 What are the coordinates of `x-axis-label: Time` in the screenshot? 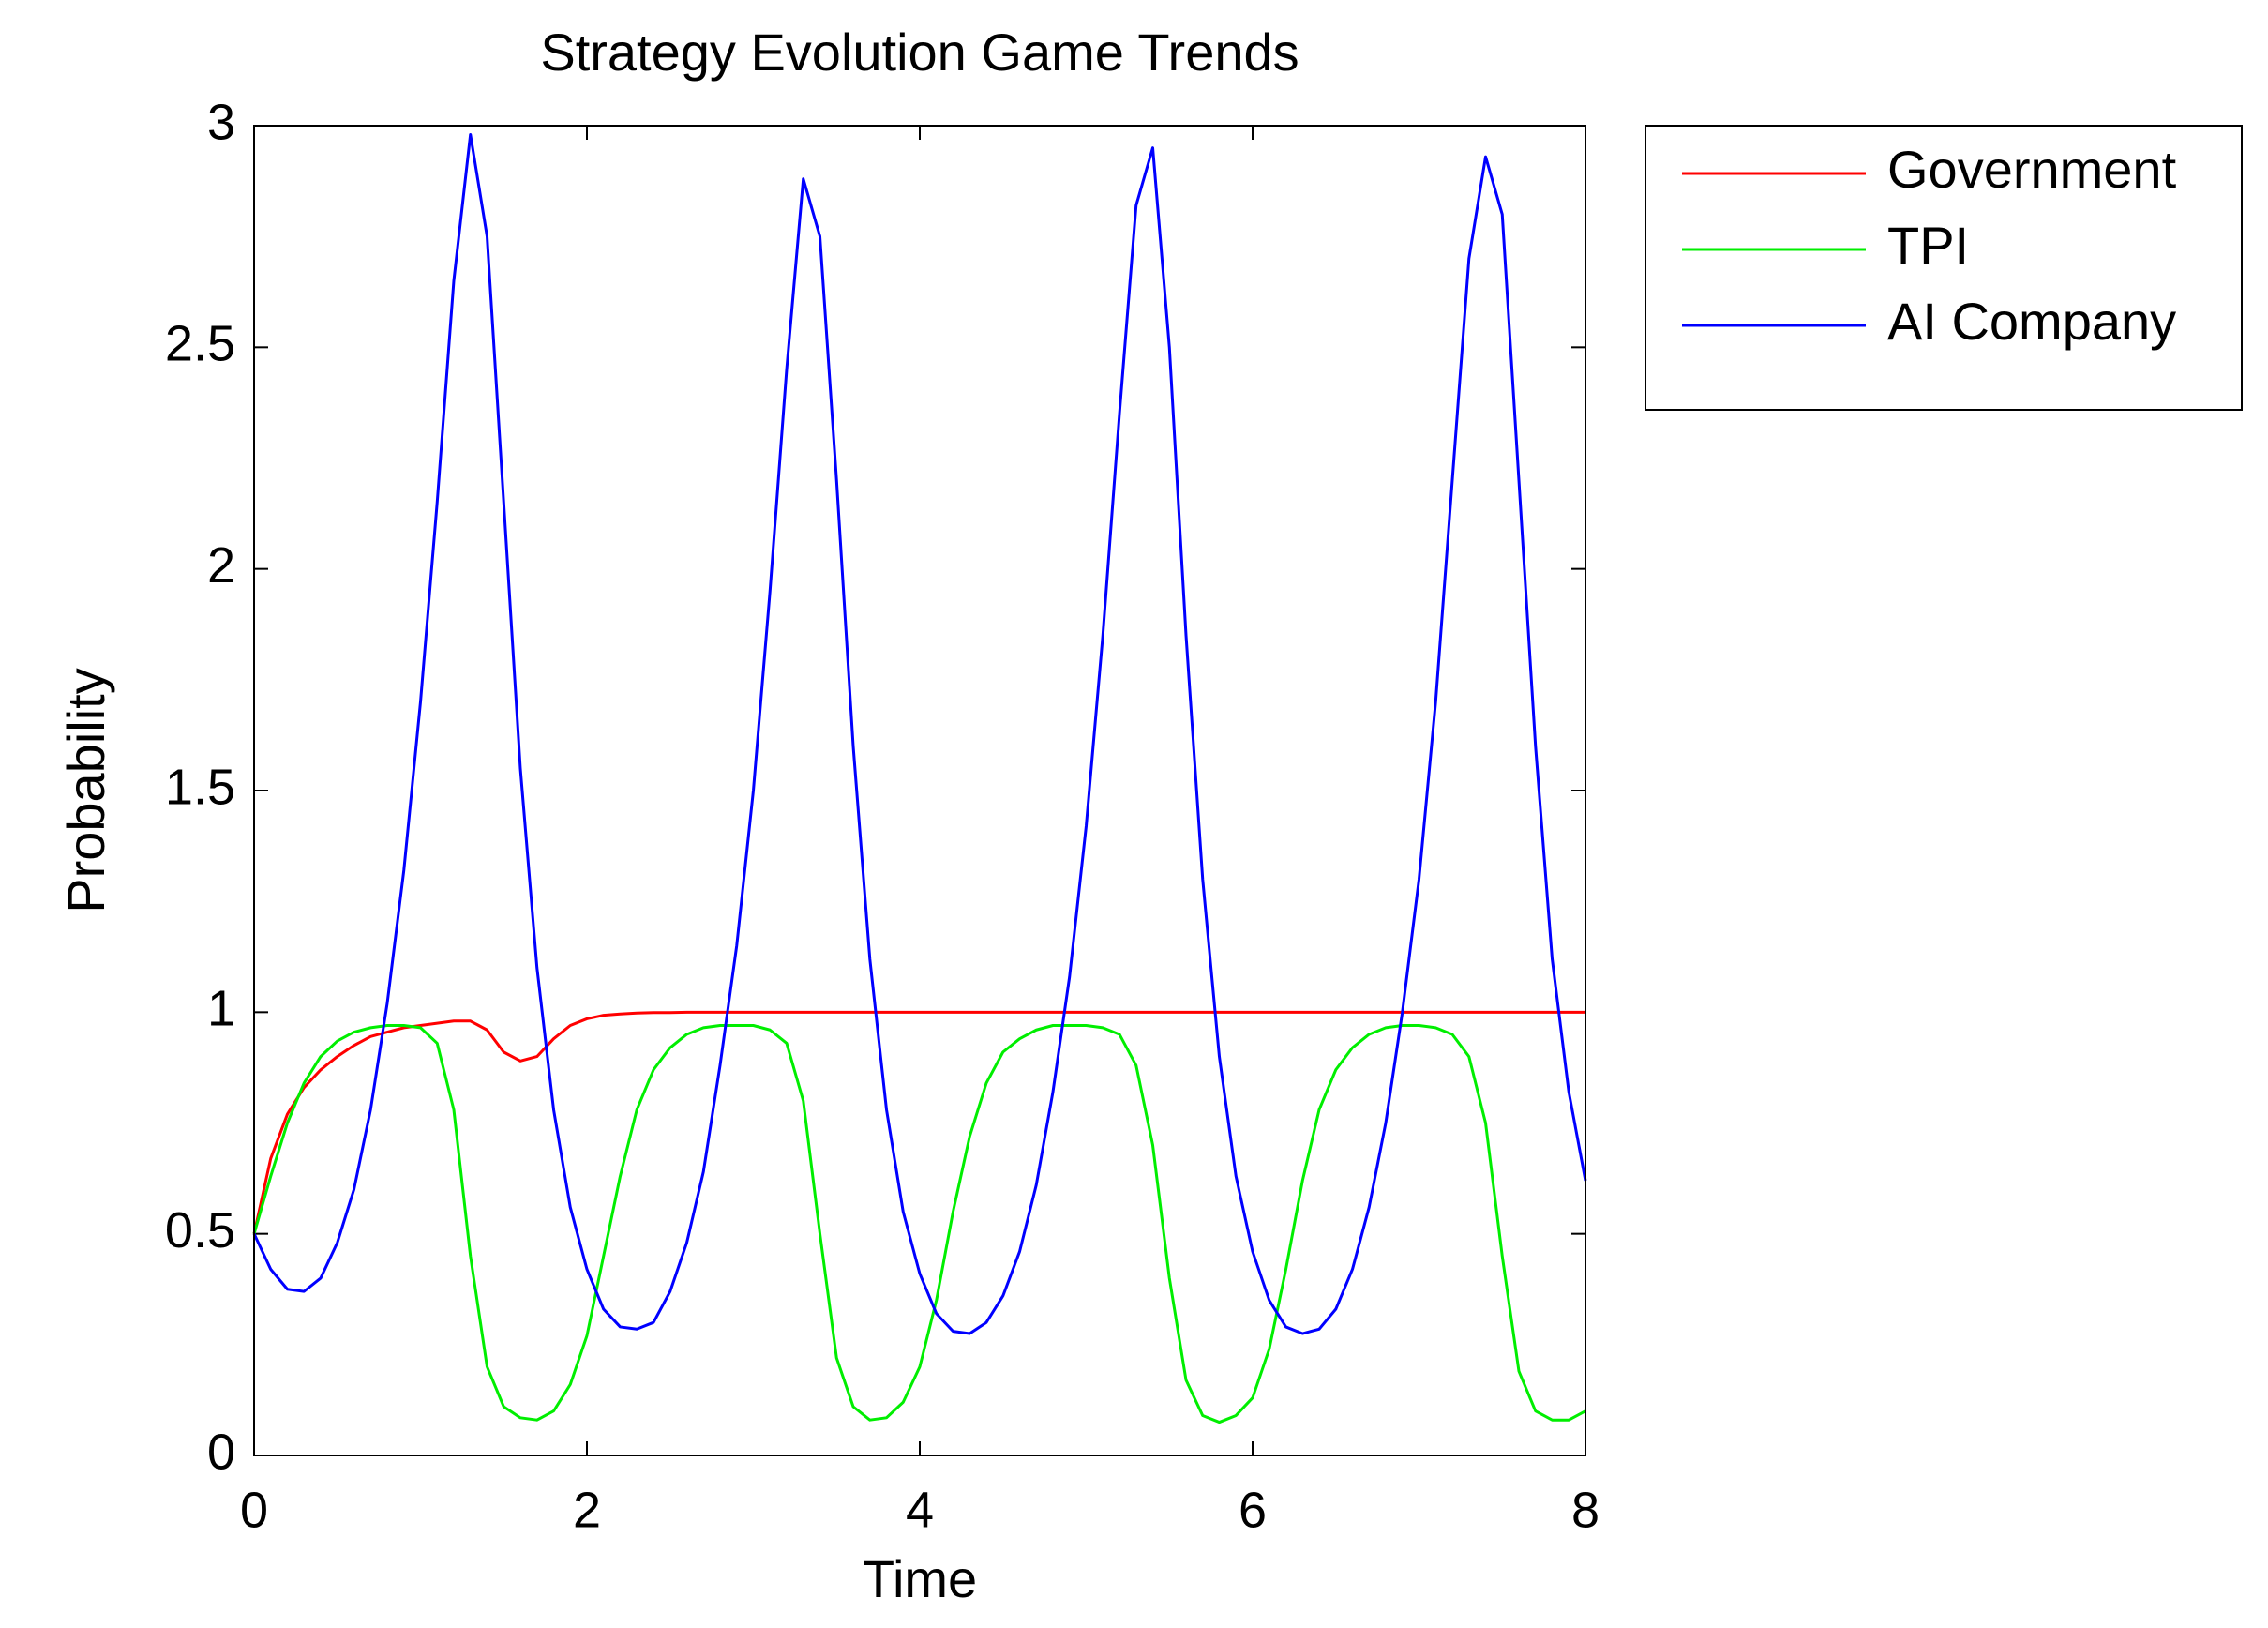 It's located at (920, 1578).